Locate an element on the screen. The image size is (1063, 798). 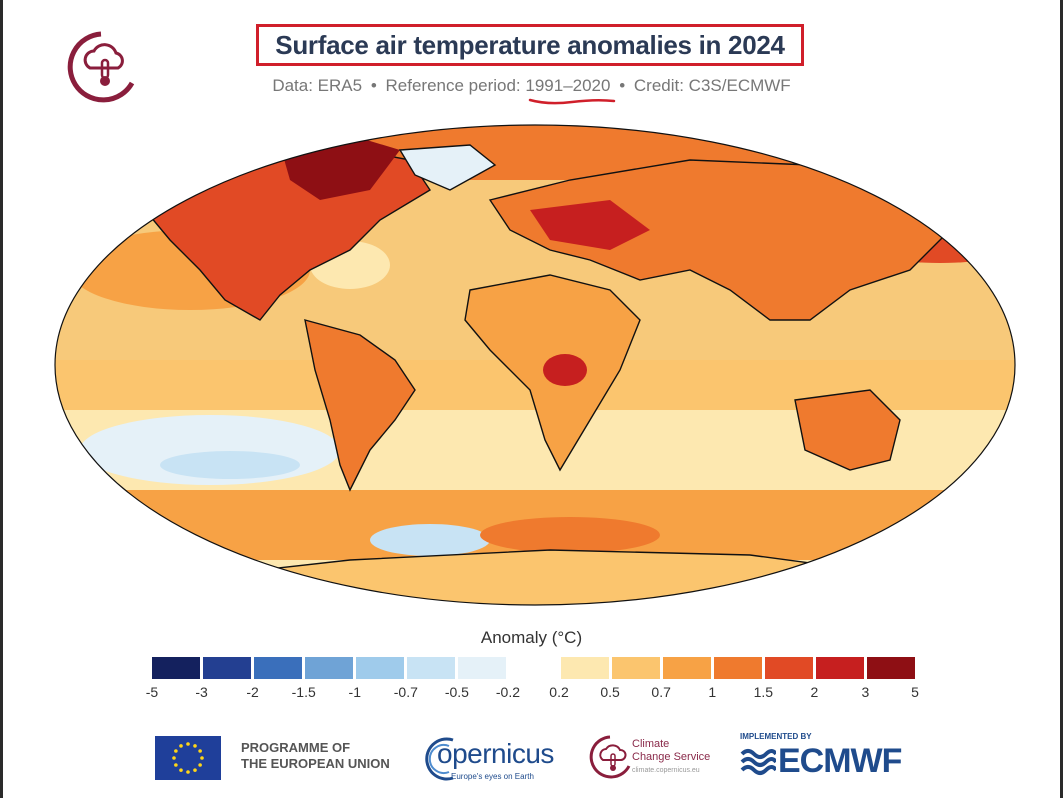
period-underline-annotation is located at coordinates (572, 101).